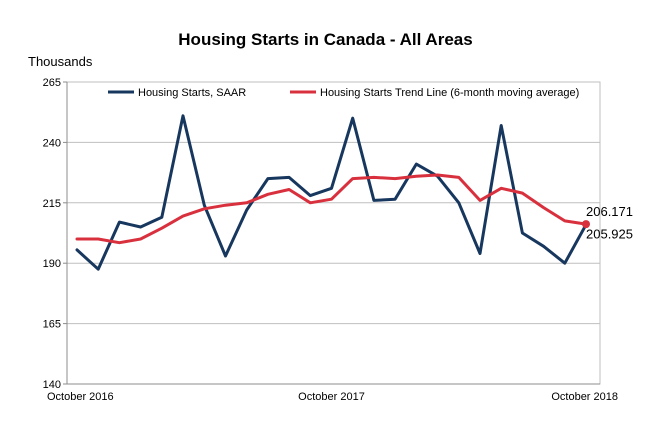 This screenshot has height=429, width=651. I want to click on y-tick-labels: 140 165 190 215 240 265, so click(52, 234).